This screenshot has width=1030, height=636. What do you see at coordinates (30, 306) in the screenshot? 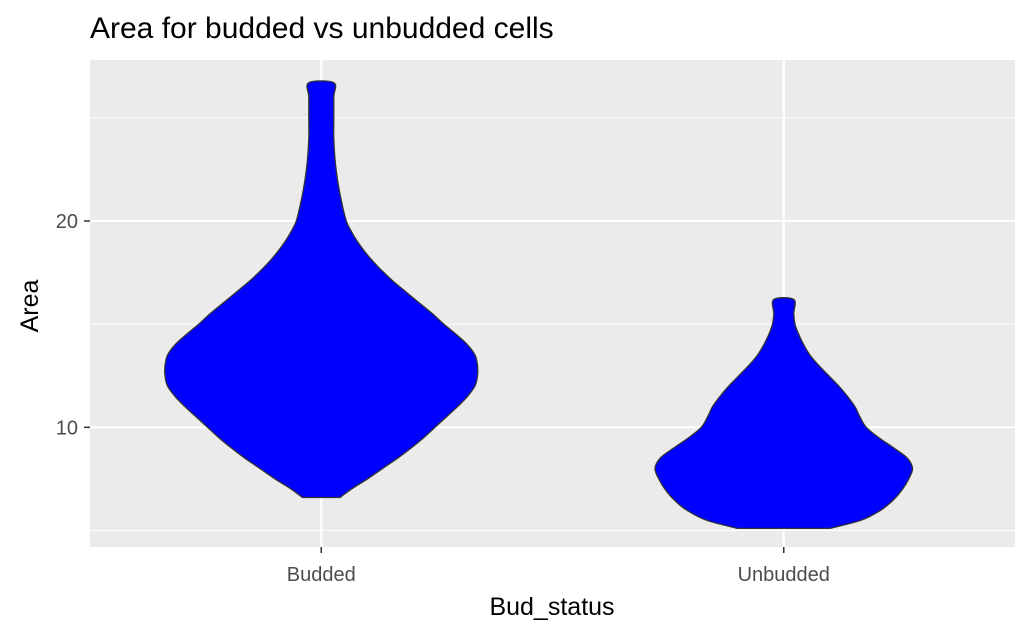
I see `y-axis-label: Area` at bounding box center [30, 306].